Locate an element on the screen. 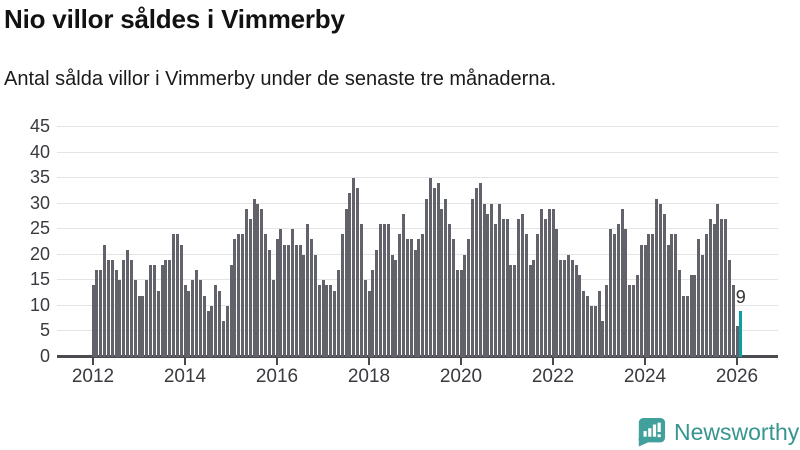 Image resolution: width=800 pixels, height=450 pixels. chart-title: Nio villor såldes i Vimmerby is located at coordinates (174, 19).